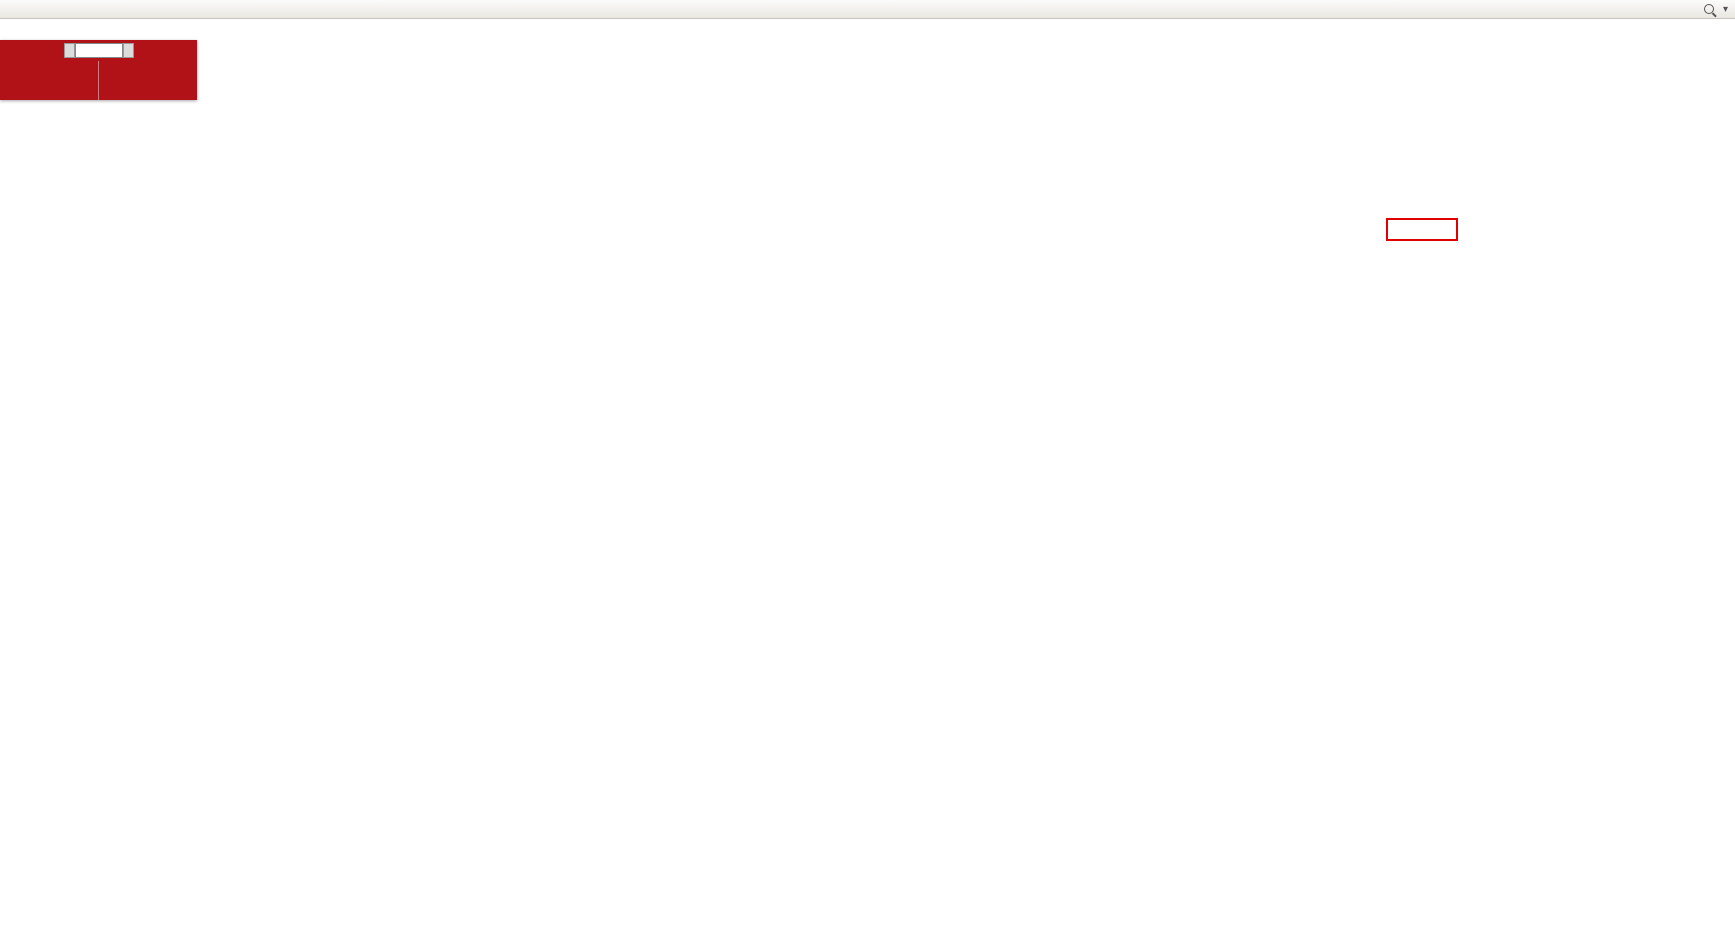 This screenshot has height=948, width=1735. What do you see at coordinates (867, 9) in the screenshot?
I see `toolbar: ▾` at bounding box center [867, 9].